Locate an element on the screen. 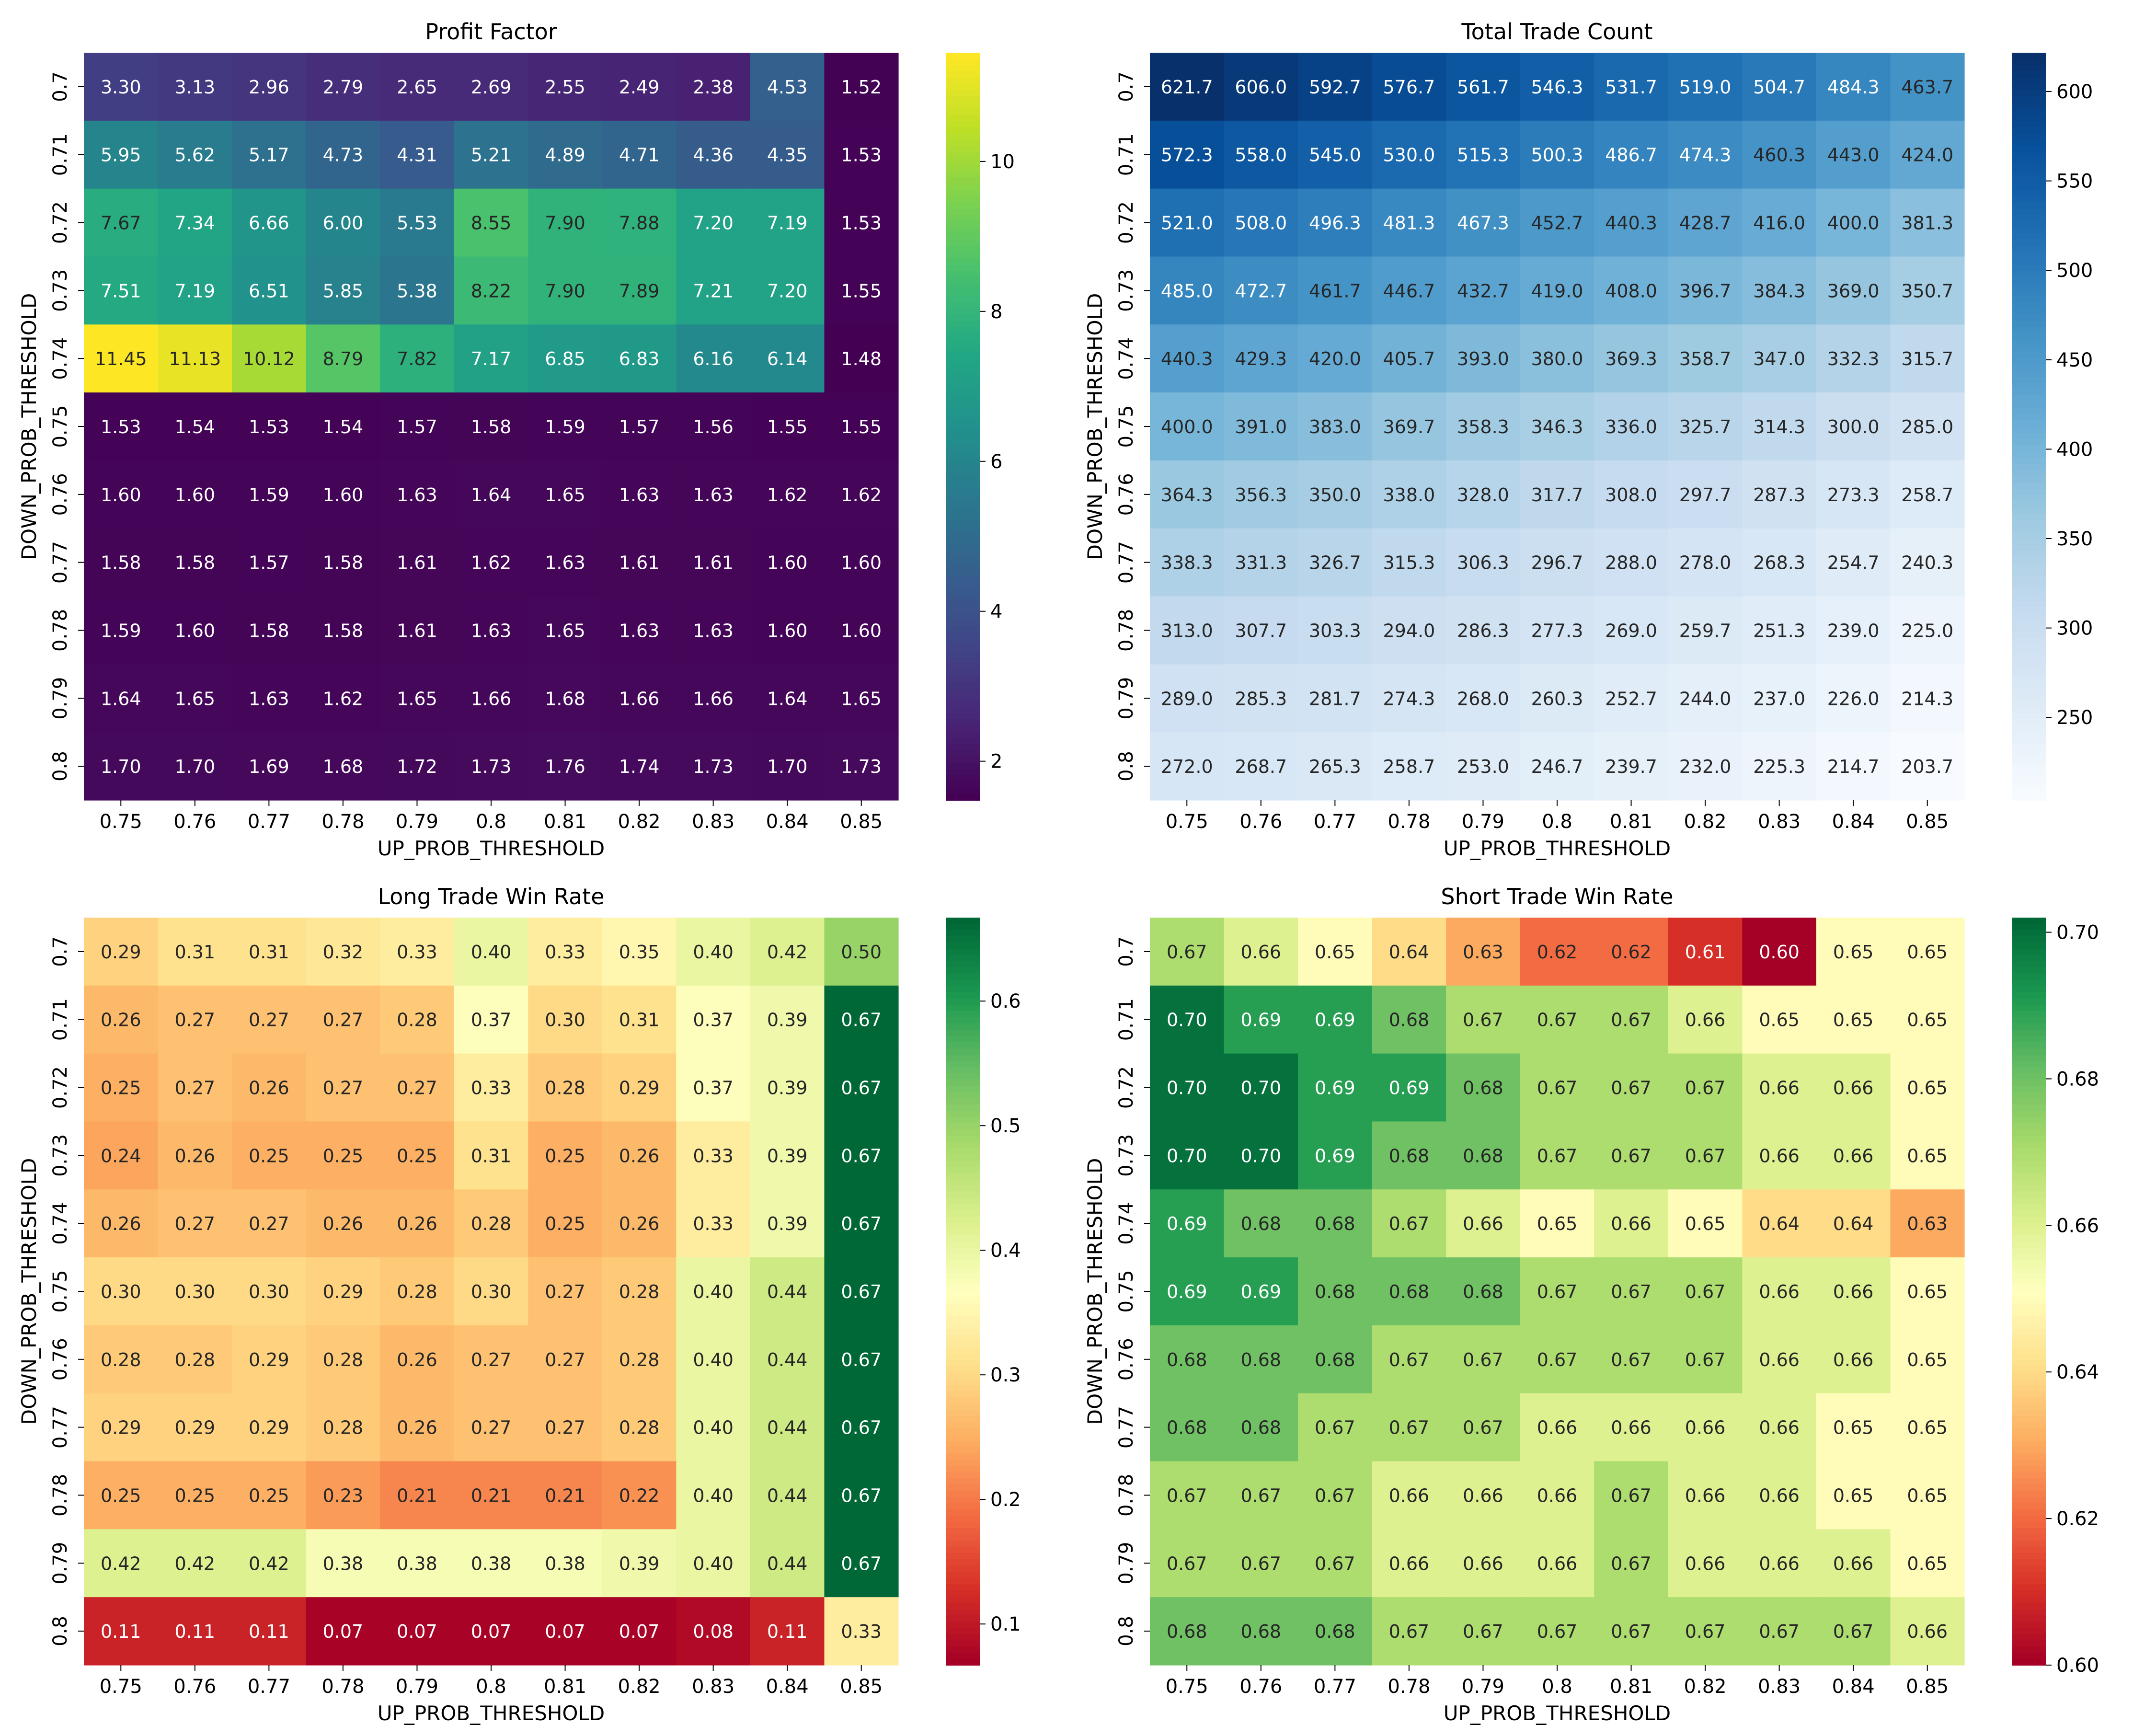 The height and width of the screenshot is (1725, 2156). colorbar-tick-label: 500 is located at coordinates (2074, 271).